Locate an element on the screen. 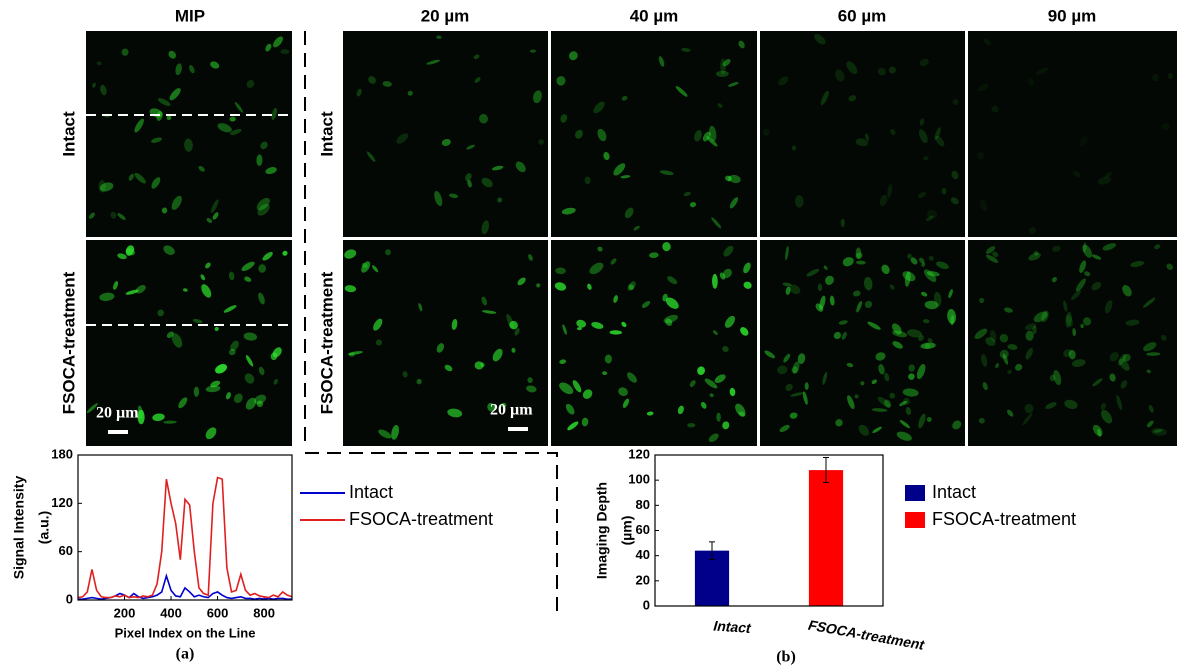  x-tick-label: 200 is located at coordinates (125, 612).